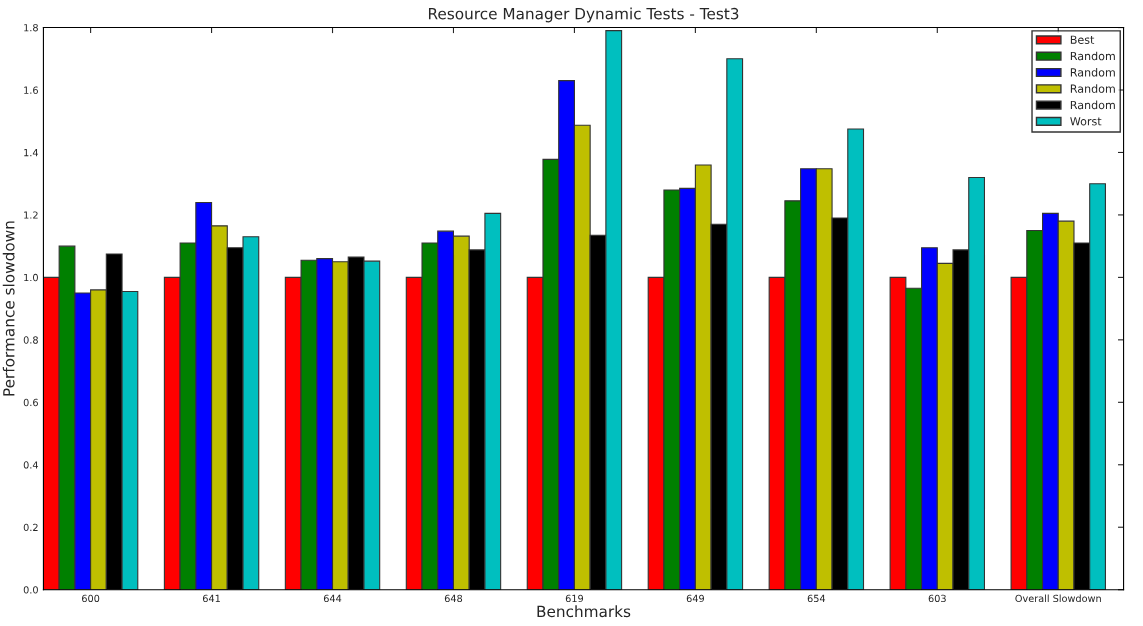 The height and width of the screenshot is (626, 1143). I want to click on y-tick-label: 0.4, so click(31, 465).